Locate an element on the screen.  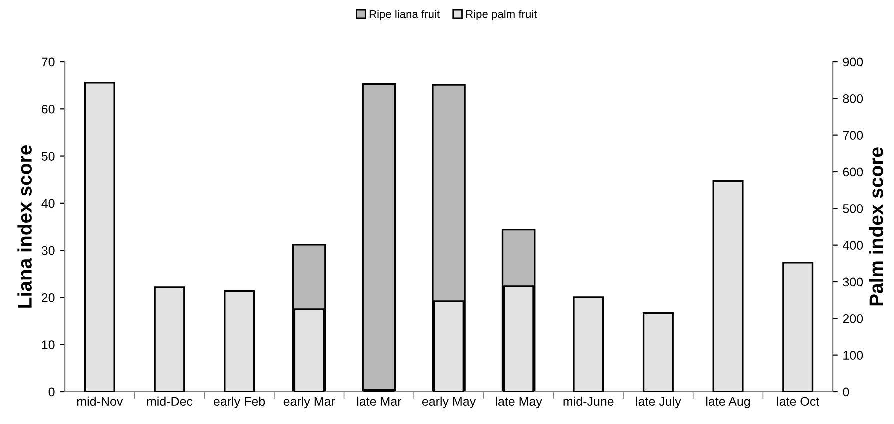
y2-tick-label: 0 is located at coordinates (846, 392).